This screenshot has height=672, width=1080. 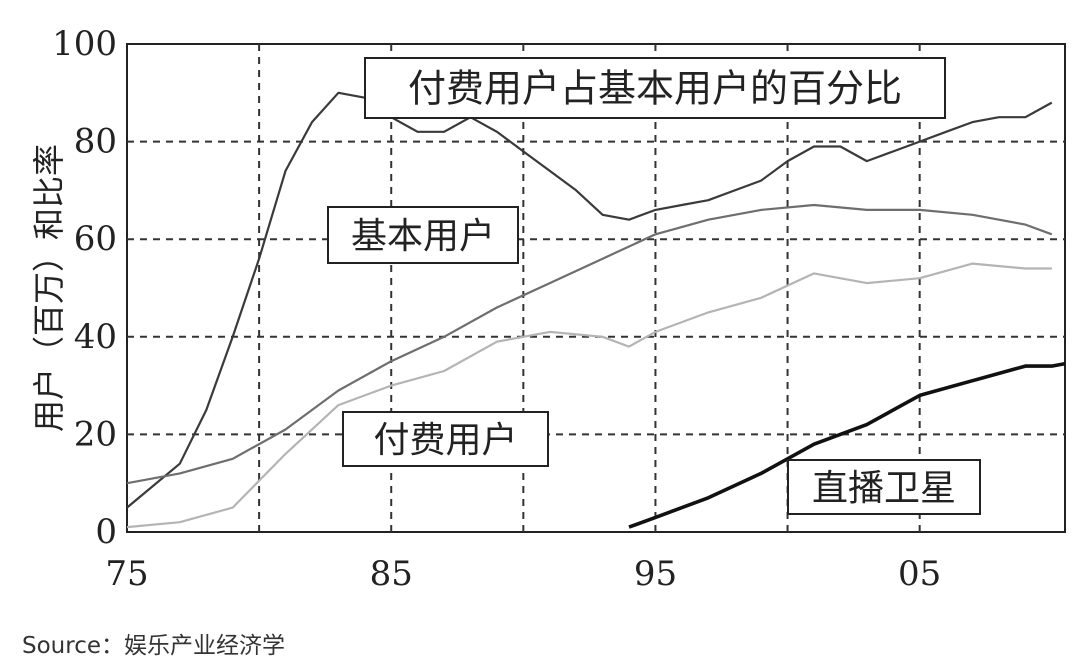 What do you see at coordinates (655, 574) in the screenshot?
I see `x-tick-label: 95` at bounding box center [655, 574].